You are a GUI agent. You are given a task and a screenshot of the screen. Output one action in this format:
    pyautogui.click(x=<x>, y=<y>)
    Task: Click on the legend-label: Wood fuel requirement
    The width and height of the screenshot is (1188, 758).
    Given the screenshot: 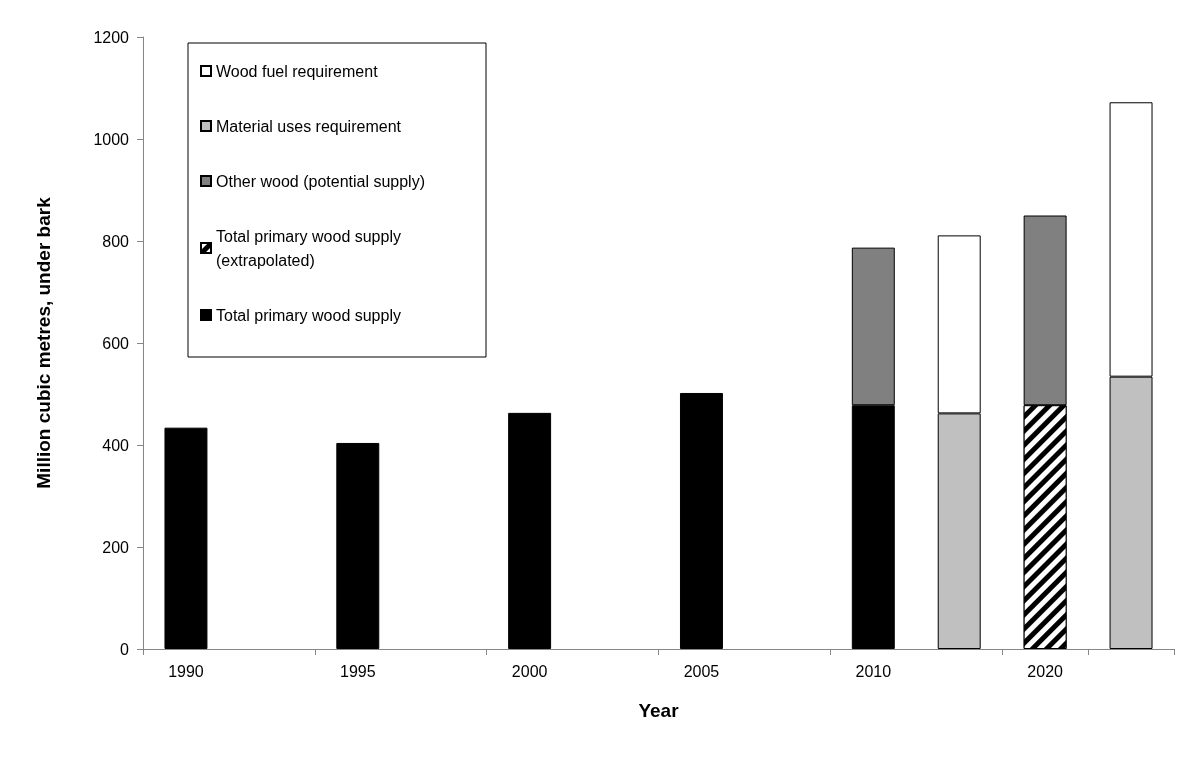 What is the action you would take?
    pyautogui.click(x=297, y=71)
    